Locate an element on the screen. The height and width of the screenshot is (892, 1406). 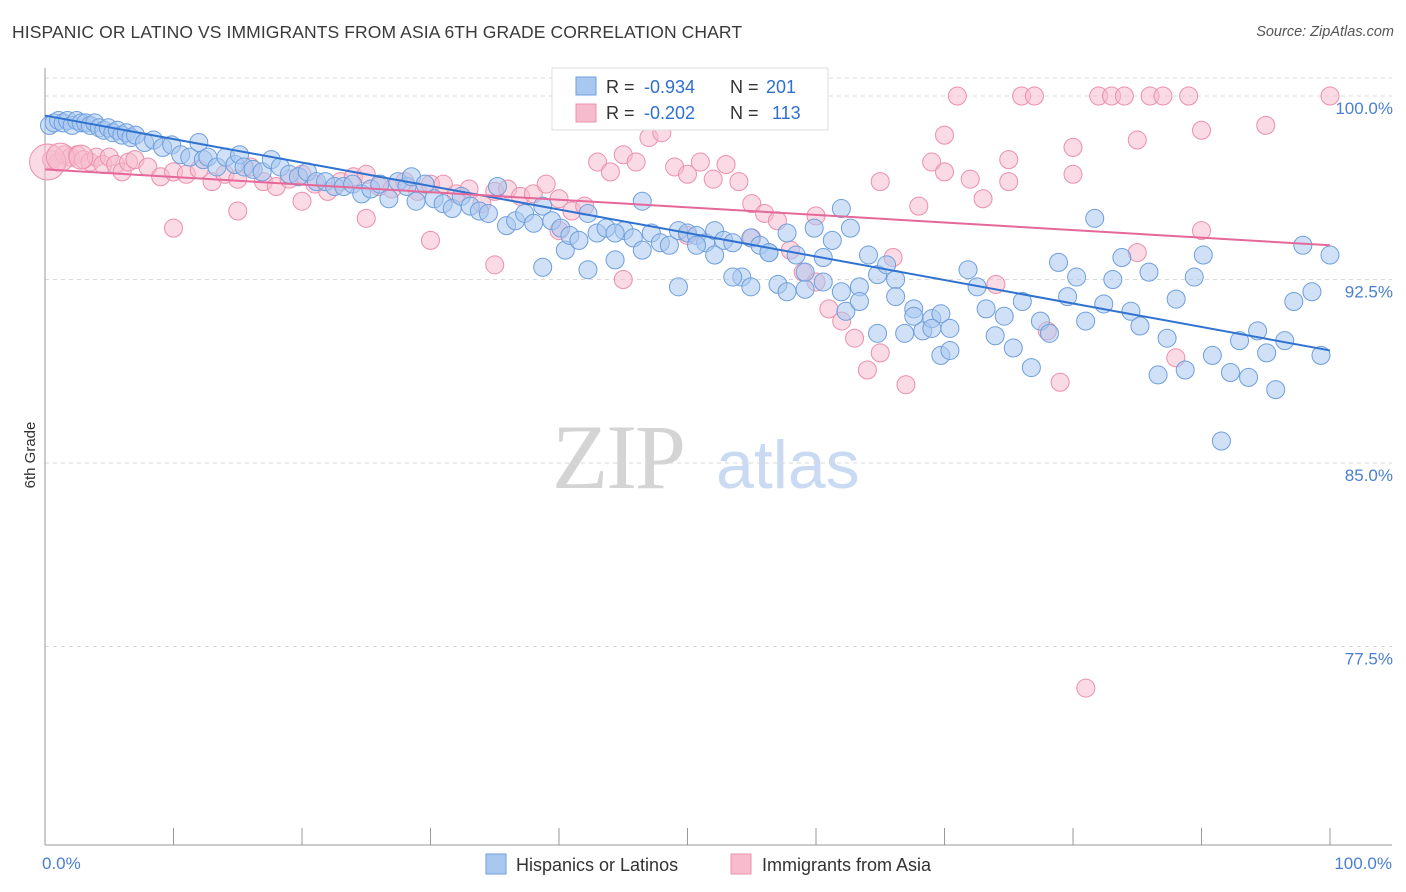
bottom-legend-swatch-pink is located at coordinates (741, 864).